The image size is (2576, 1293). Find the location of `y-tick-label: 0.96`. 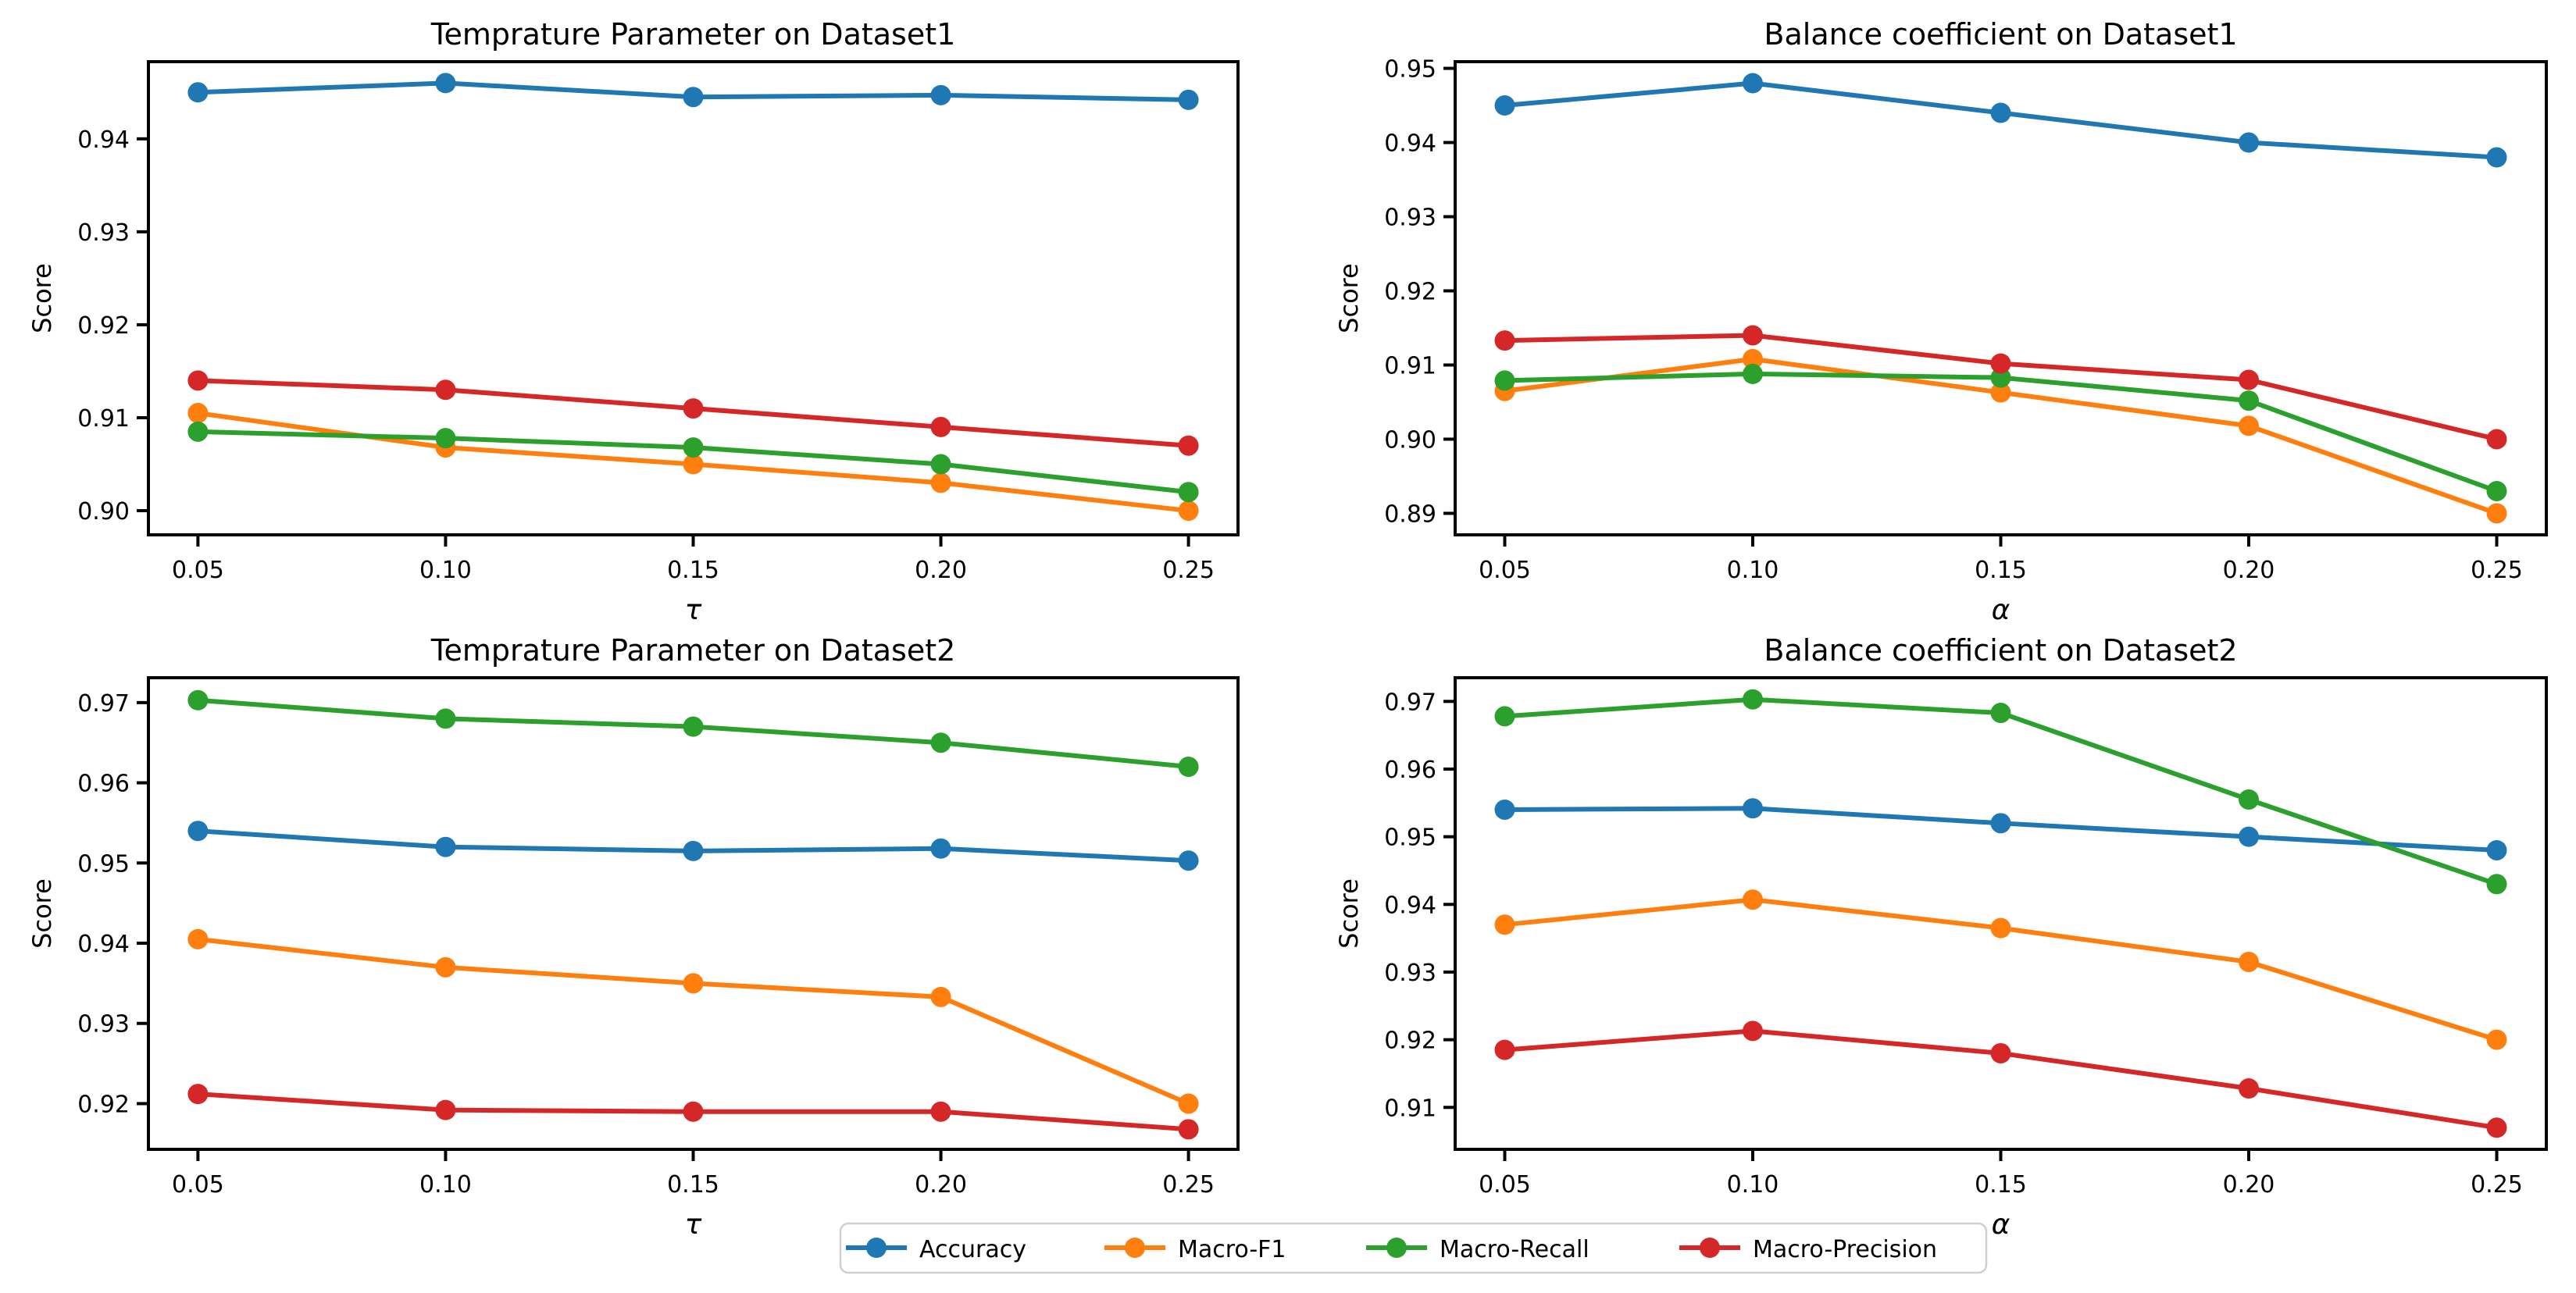

y-tick-label: 0.96 is located at coordinates (103, 784).